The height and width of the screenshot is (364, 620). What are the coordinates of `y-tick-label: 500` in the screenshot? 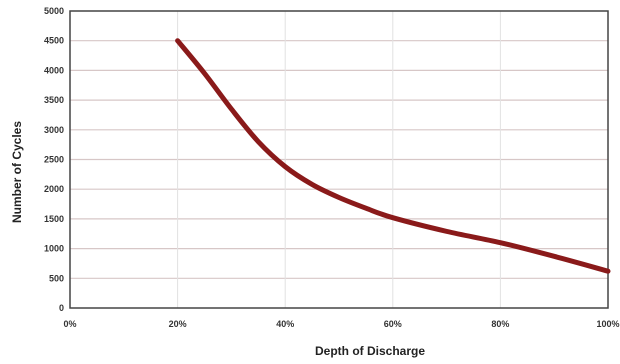 It's located at (56, 278).